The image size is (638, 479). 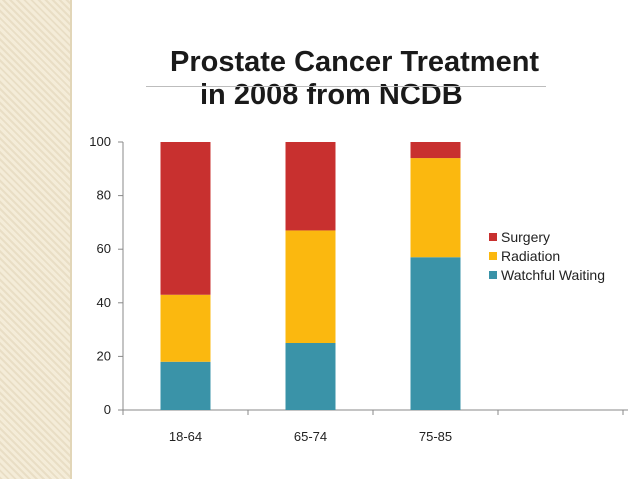 I want to click on y-tick-label: 20, so click(x=104, y=355).